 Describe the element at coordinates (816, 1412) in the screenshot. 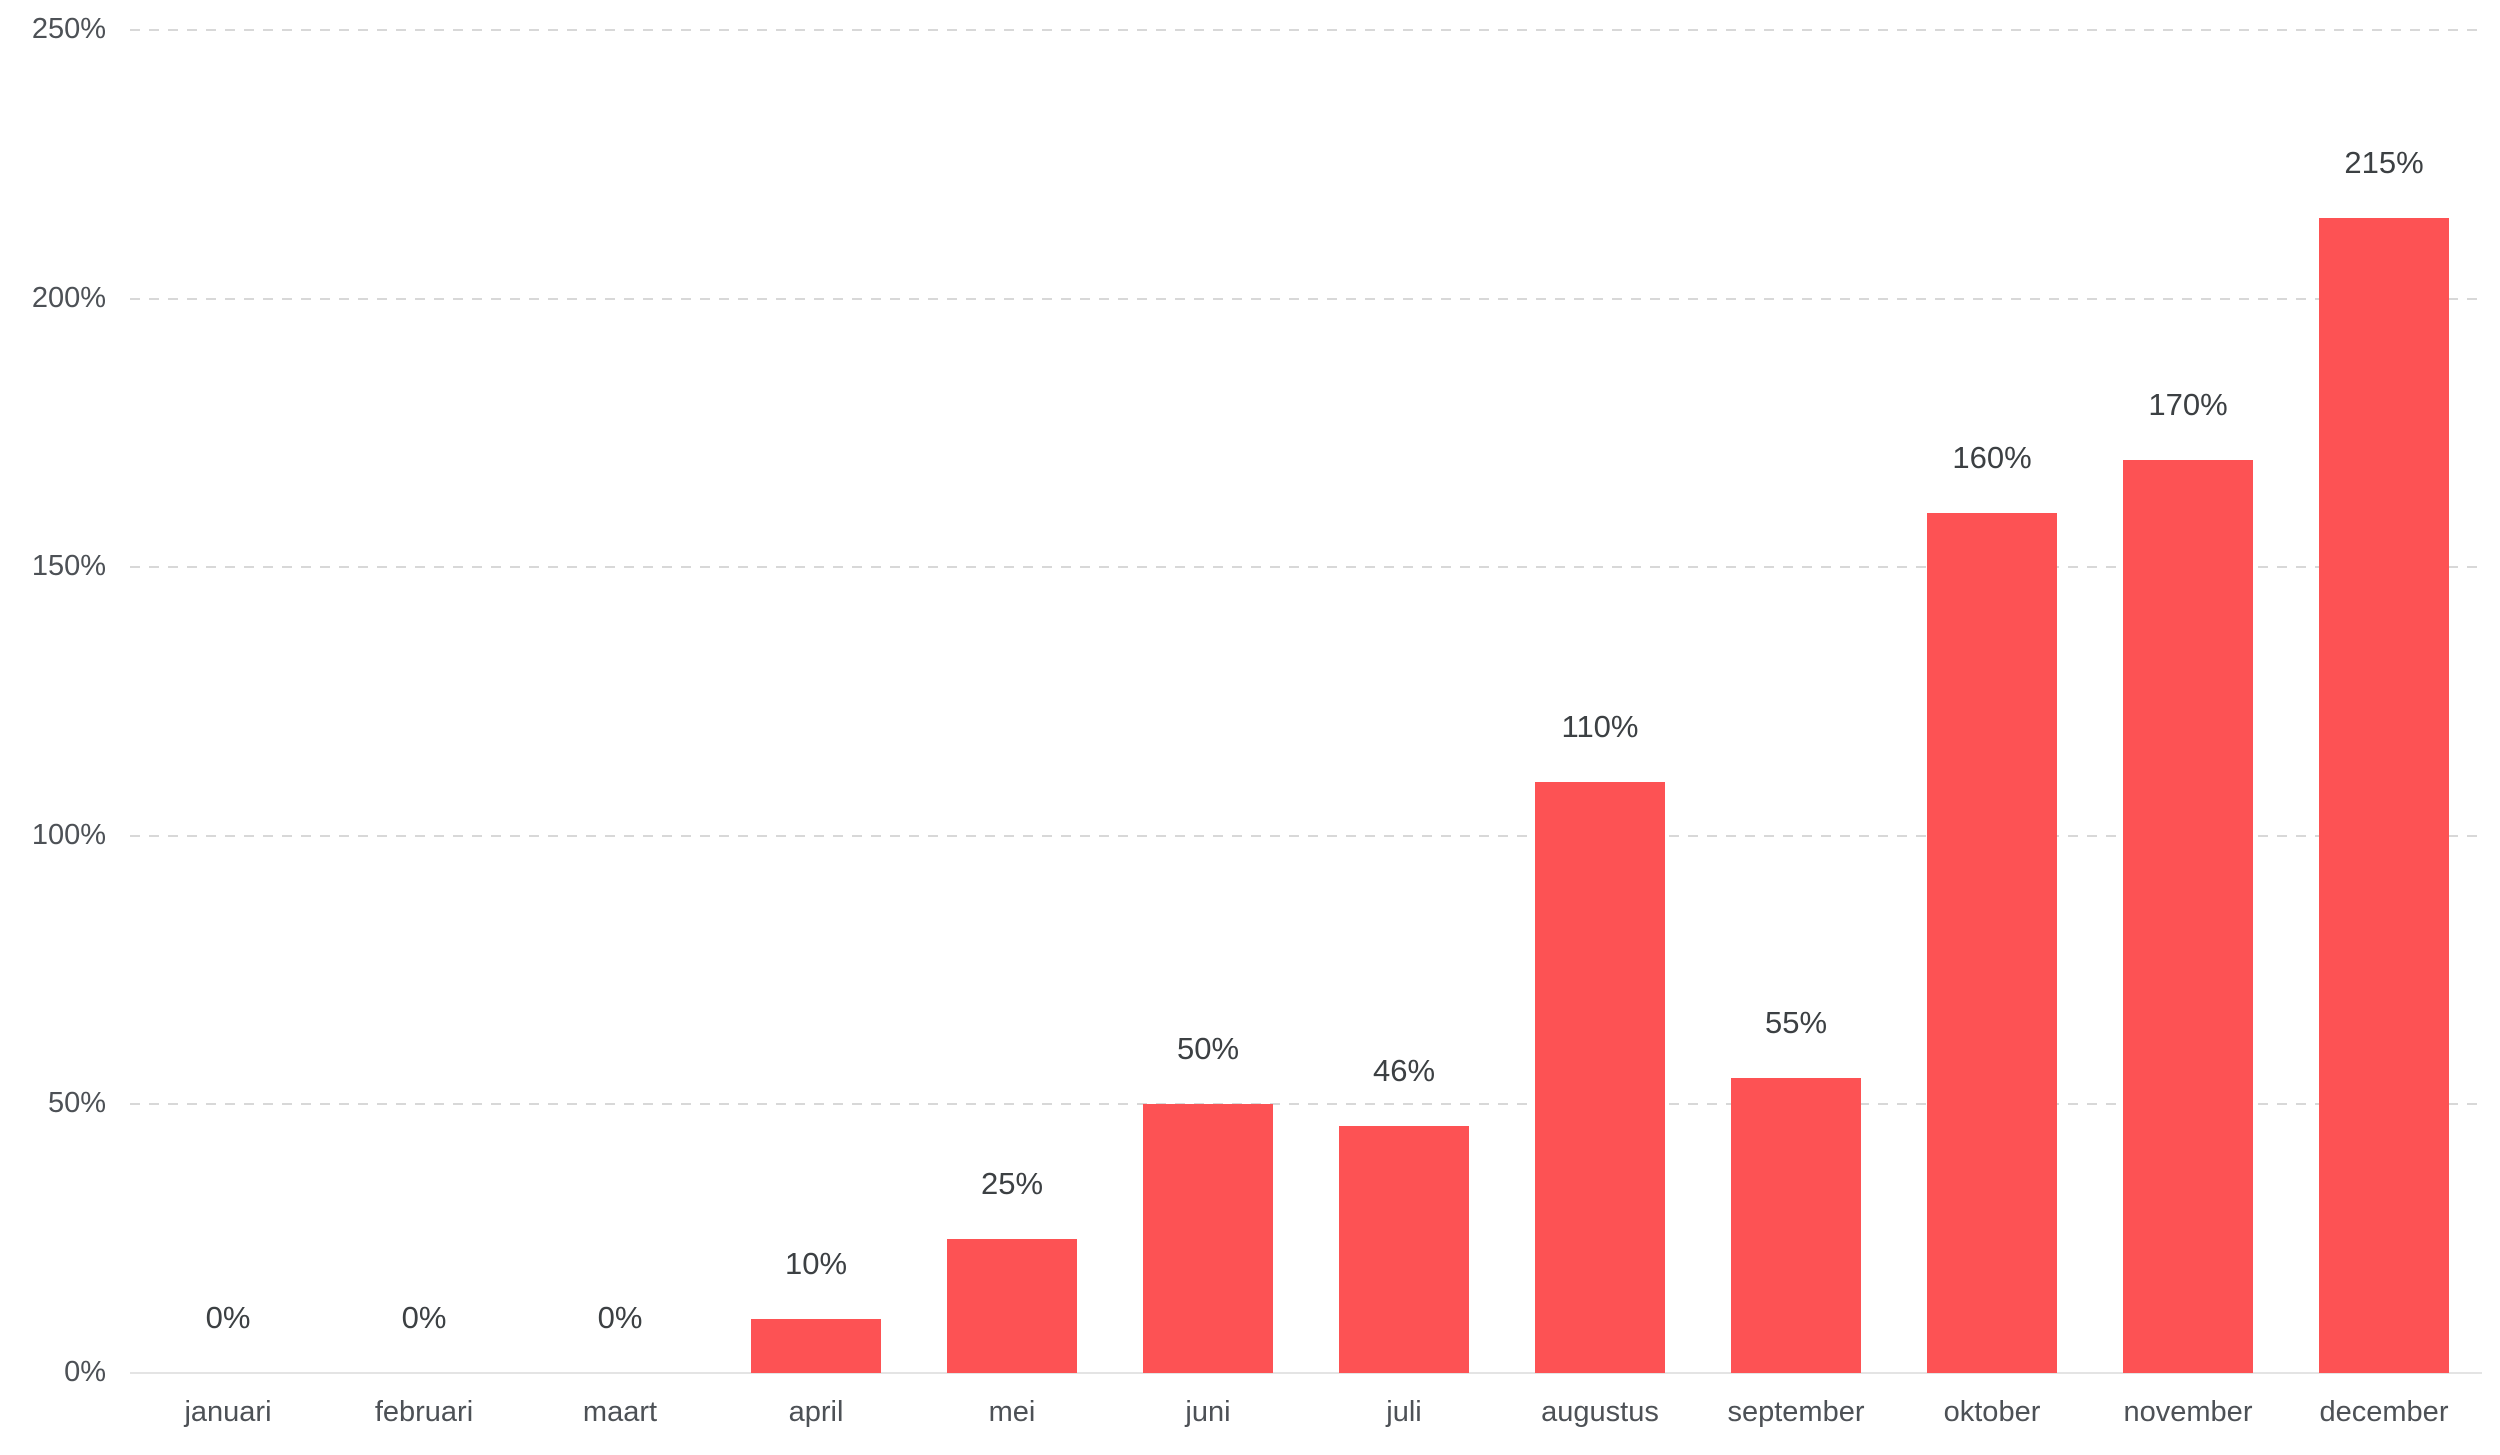

I see `x-axis-label-april: april` at that location.